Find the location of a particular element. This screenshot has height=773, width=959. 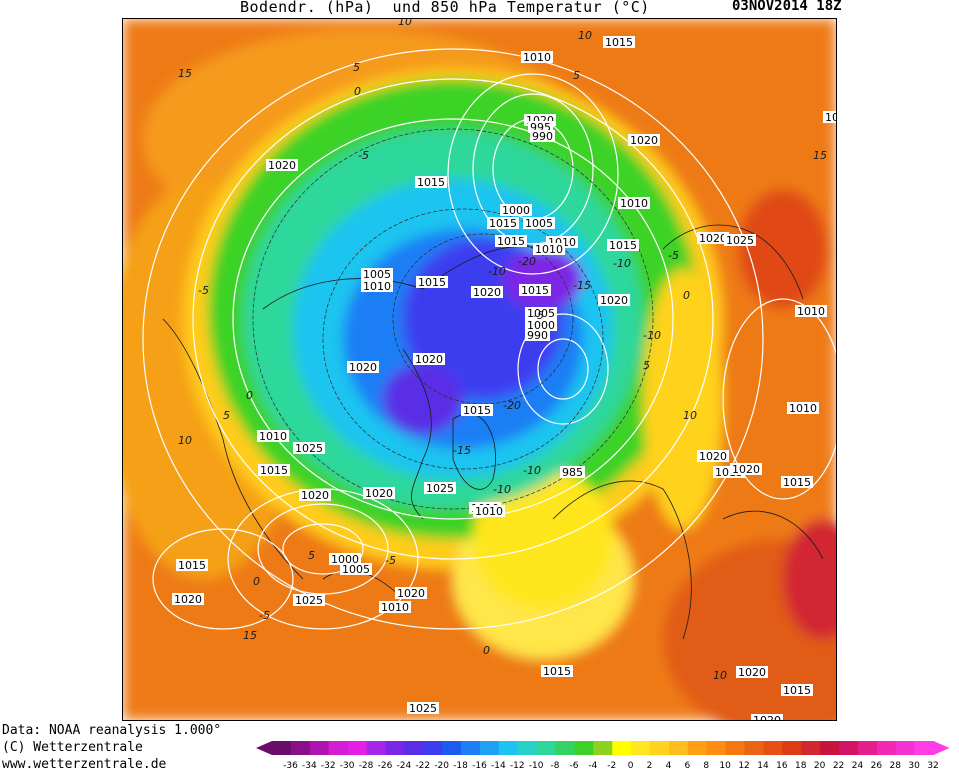

legend-tick-label: -12 is located at coordinates (517, 765).